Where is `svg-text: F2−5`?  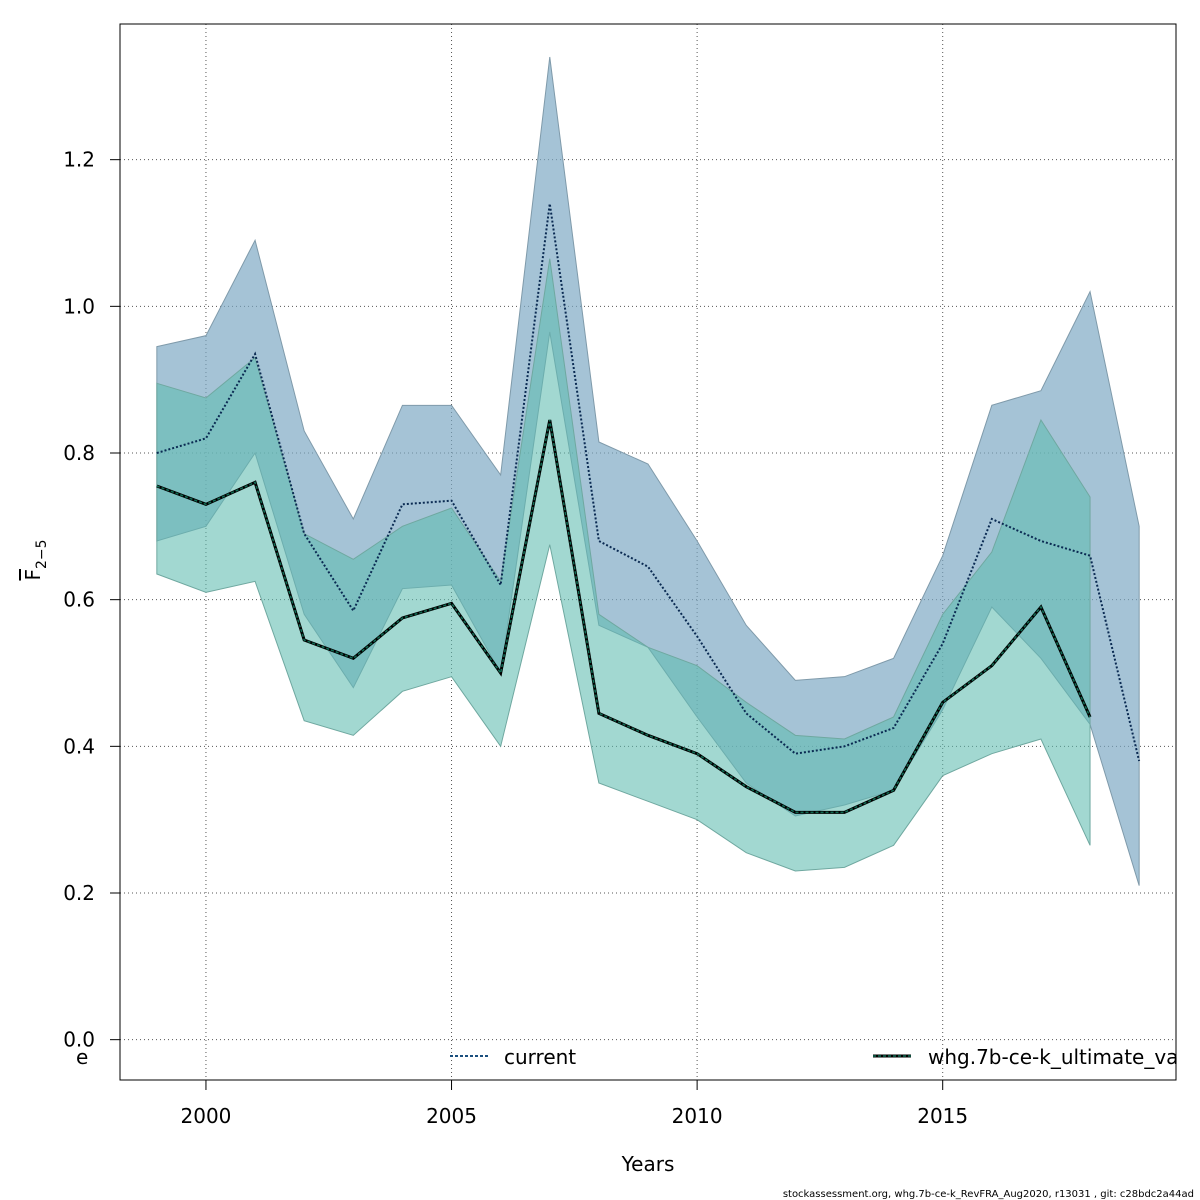 svg-text: F2−5 is located at coordinates (35, 559).